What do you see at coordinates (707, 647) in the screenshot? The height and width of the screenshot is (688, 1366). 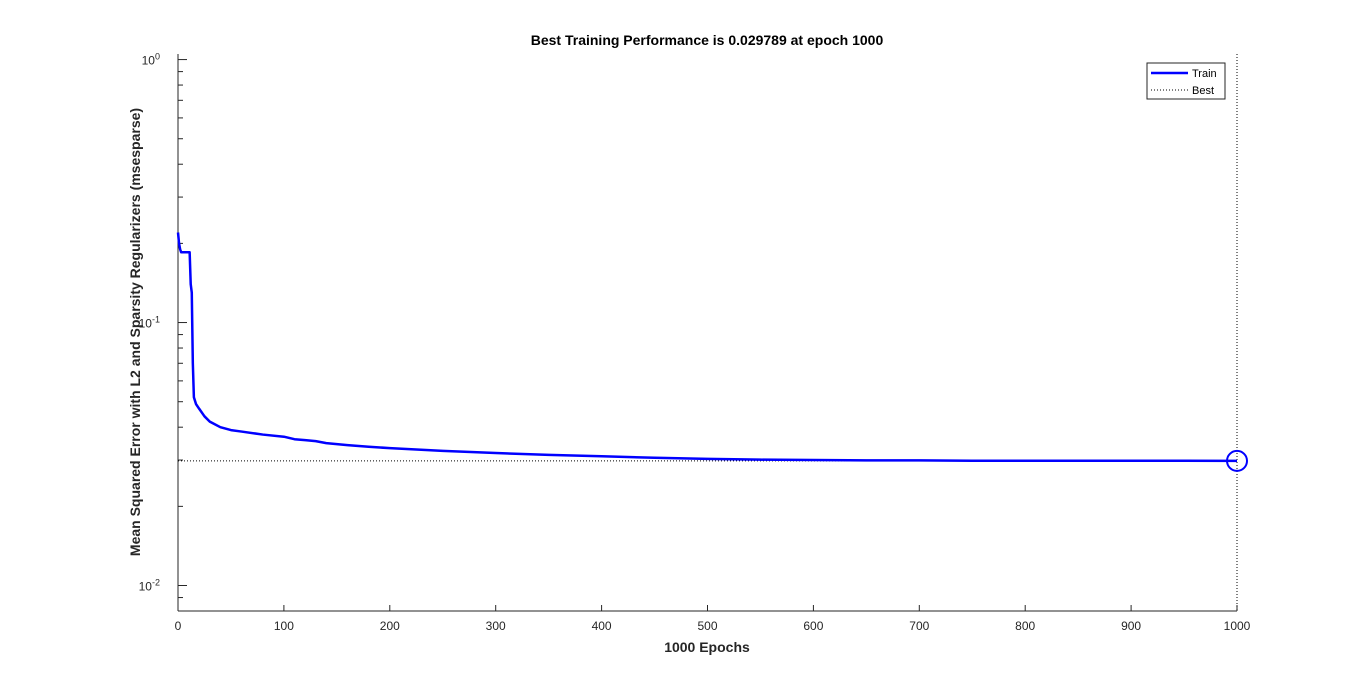 I see `x-axis-title: 1000 Epochs` at bounding box center [707, 647].